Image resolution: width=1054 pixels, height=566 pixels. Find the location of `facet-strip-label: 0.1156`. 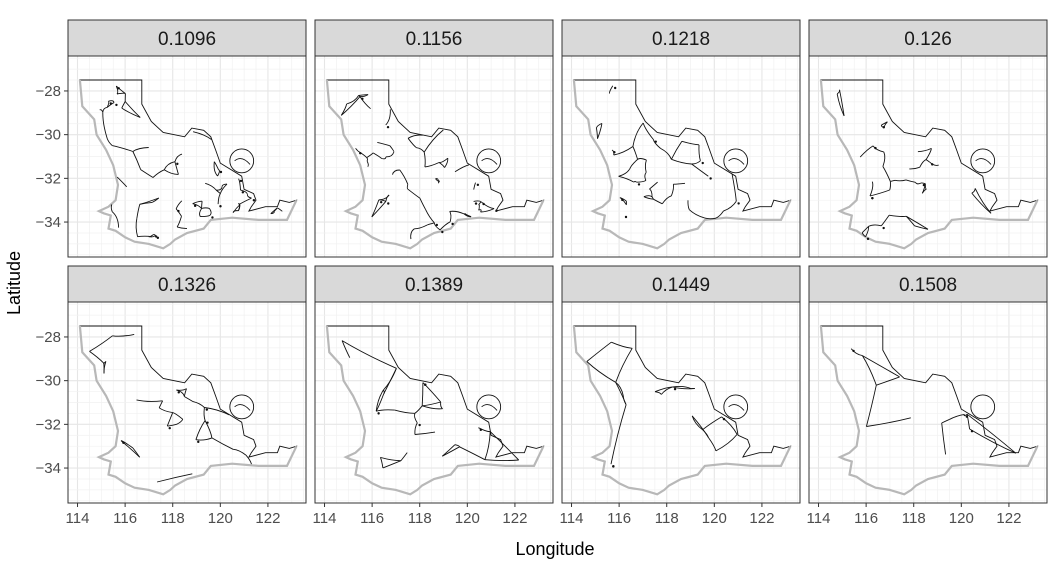

facet-strip-label: 0.1156 is located at coordinates (434, 39).